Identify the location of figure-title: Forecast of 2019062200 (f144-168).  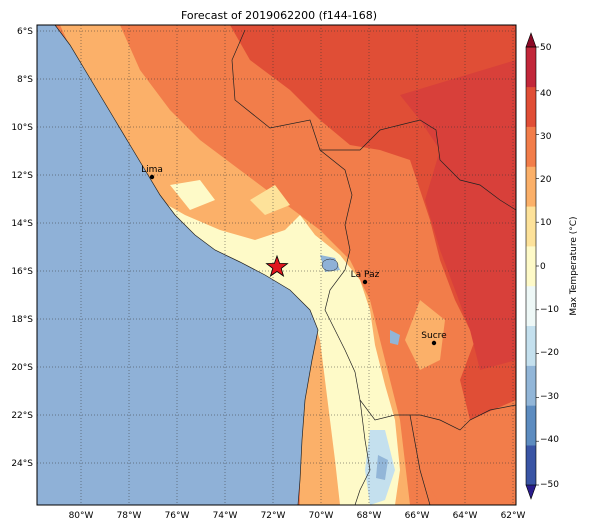
(279, 15).